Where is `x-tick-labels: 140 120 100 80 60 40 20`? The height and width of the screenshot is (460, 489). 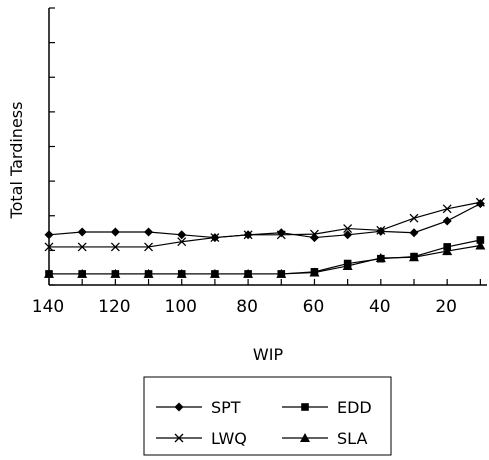
x-tick-labels: 140 120 100 80 60 40 20 is located at coordinates (244, 307).